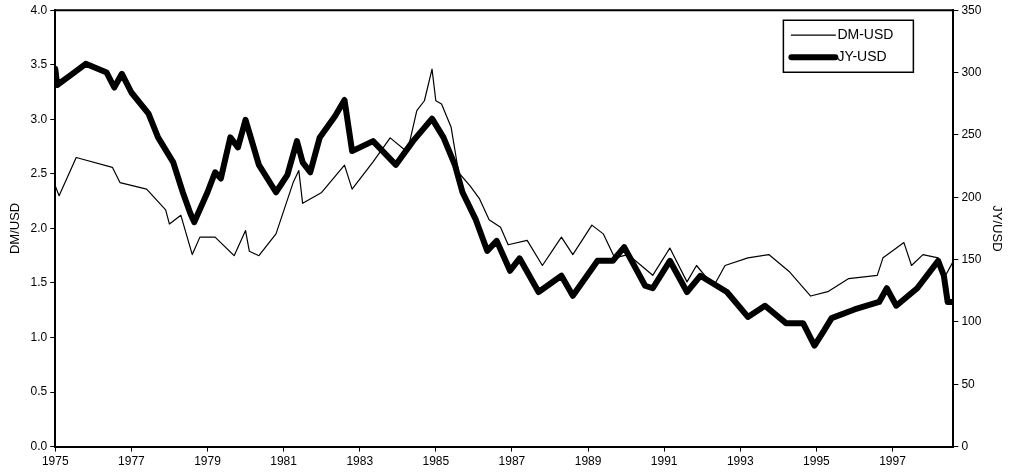 This screenshot has height=476, width=1018. Describe the element at coordinates (965, 445) in the screenshot. I see `y2-tick-label: 0` at that location.